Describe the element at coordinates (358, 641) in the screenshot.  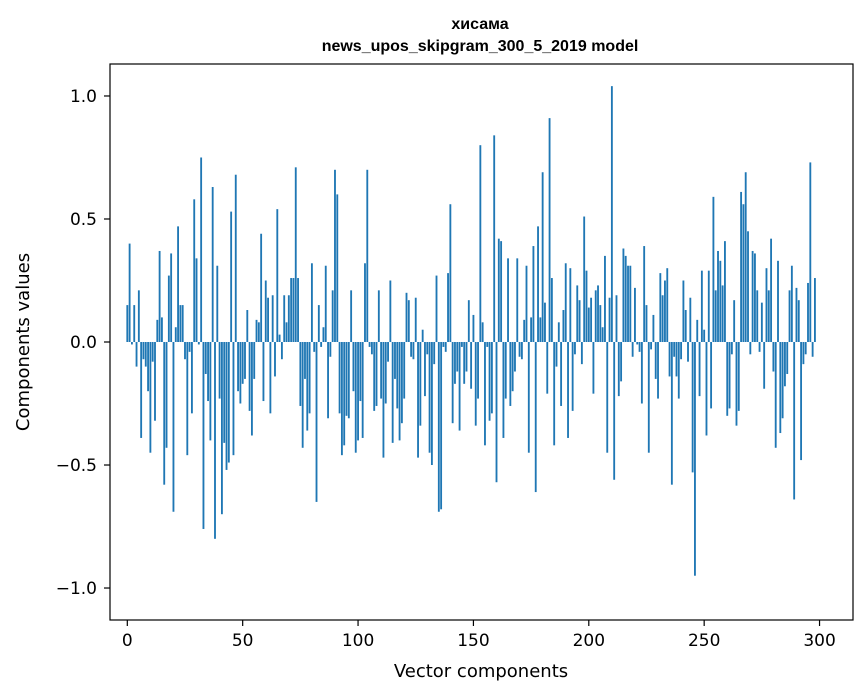
I see `x-tick-label: 100` at that location.